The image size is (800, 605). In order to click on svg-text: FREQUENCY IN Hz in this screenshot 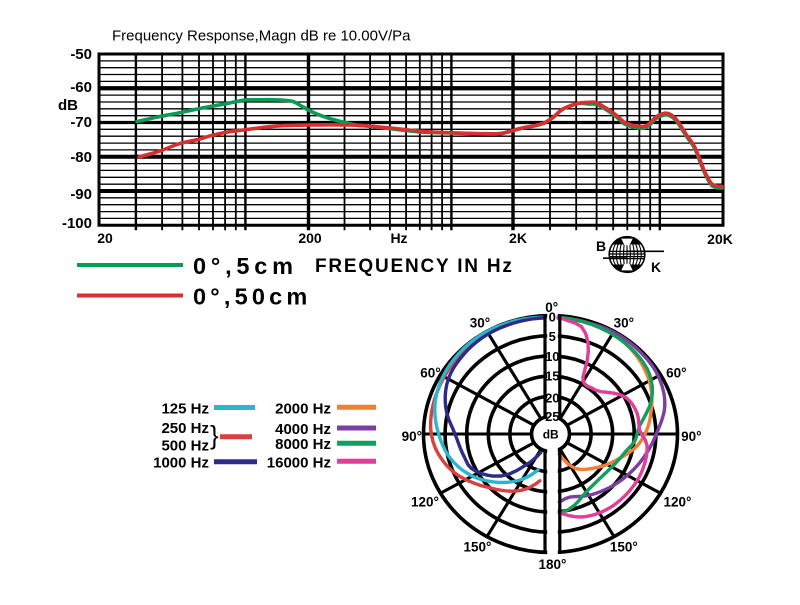, I will do `click(414, 266)`.